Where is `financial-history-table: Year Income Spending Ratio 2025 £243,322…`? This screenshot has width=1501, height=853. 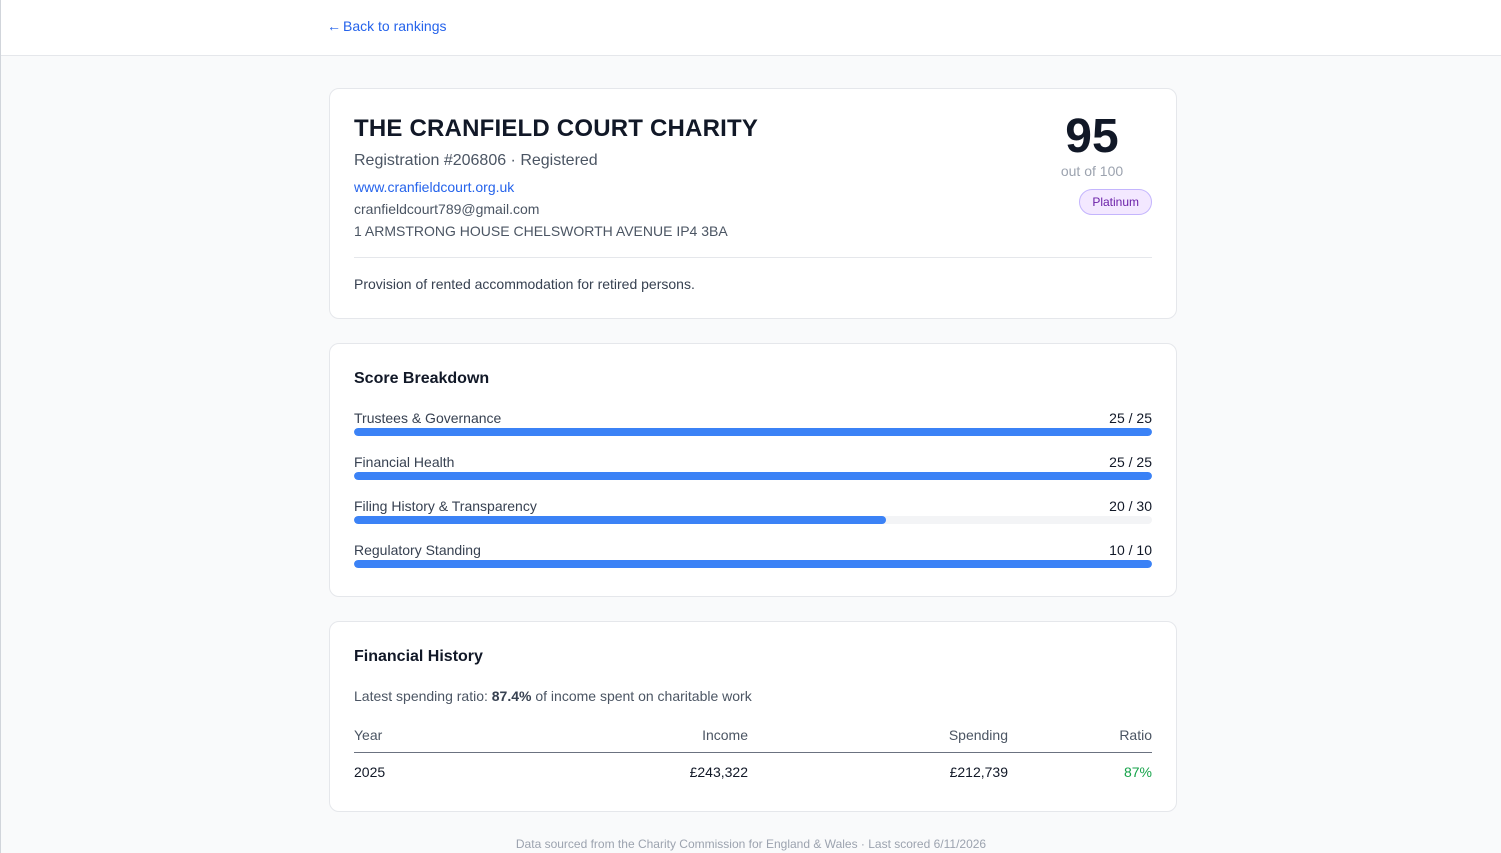 financial-history-table: Year Income Spending Ratio 2025 £243,322… is located at coordinates (753, 755).